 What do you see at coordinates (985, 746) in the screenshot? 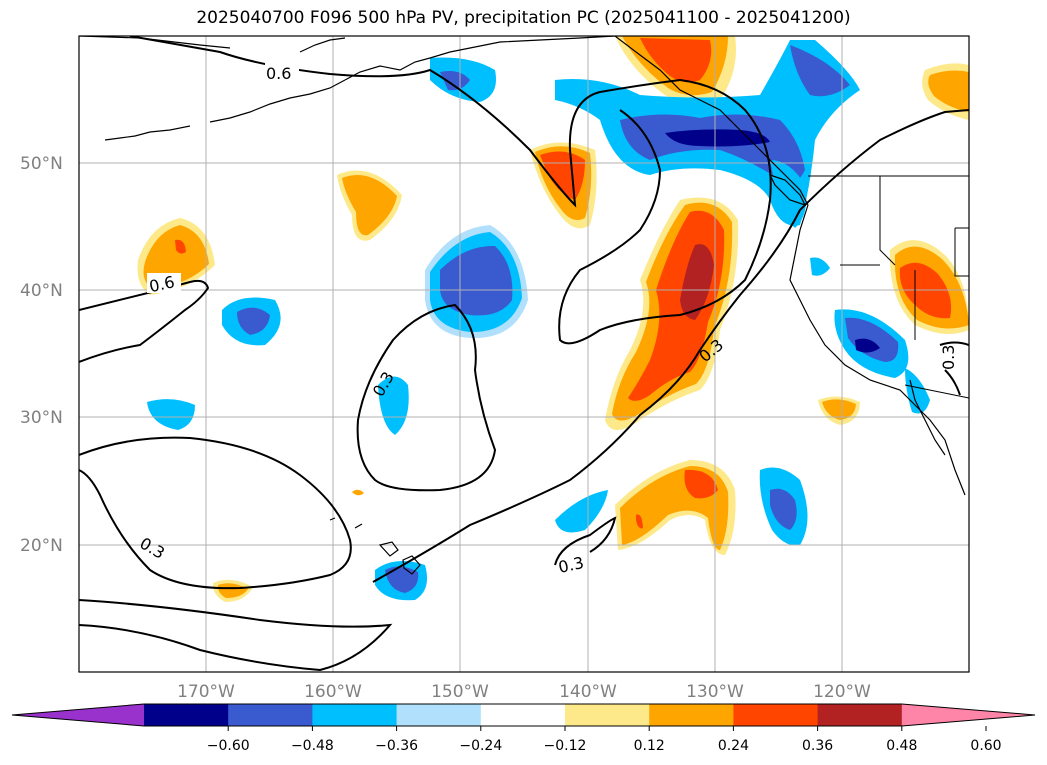
I see `colorbar-tick-label: 0.60` at bounding box center [985, 746].